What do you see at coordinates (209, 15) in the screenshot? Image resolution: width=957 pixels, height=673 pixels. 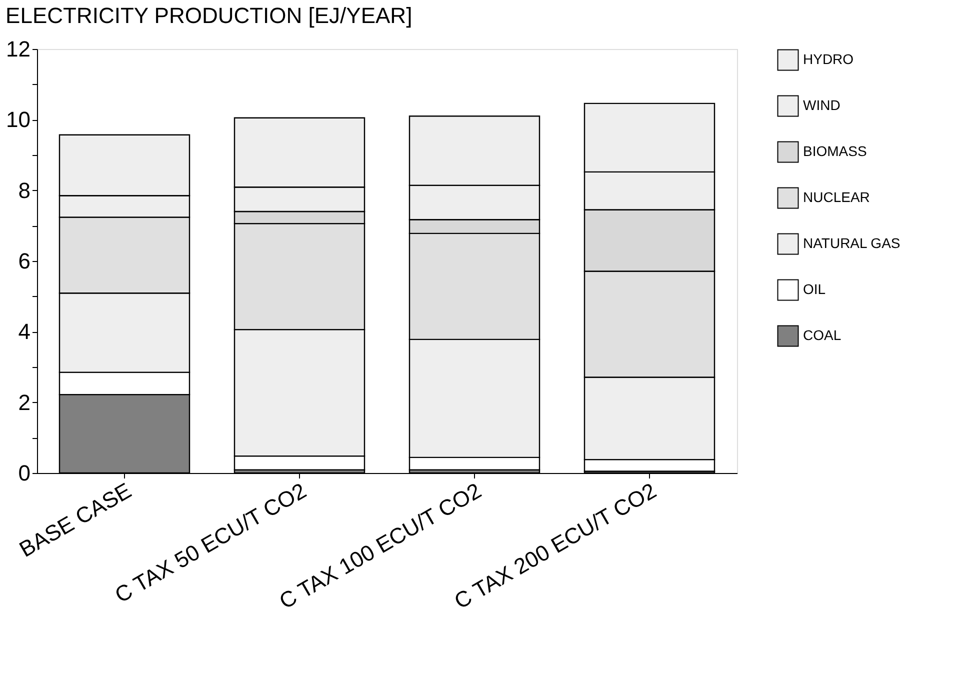 I see `chart-title: ELECTRICITY PRODUCTION [EJ/YEAR]` at bounding box center [209, 15].